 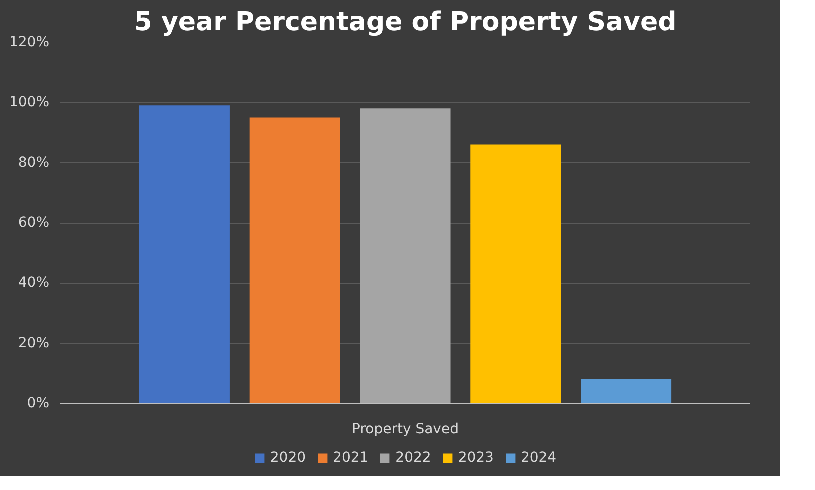 What do you see at coordinates (351, 458) in the screenshot?
I see `legend-label: 2021` at bounding box center [351, 458].